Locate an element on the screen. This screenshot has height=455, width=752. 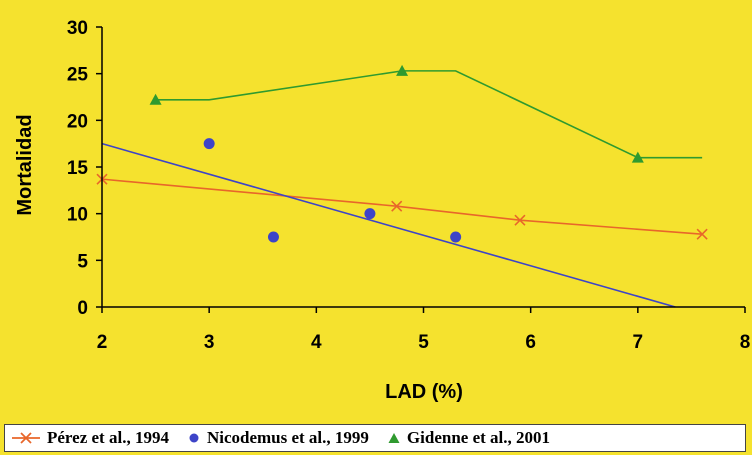
triangle-marker-icon is located at coordinates (394, 438).